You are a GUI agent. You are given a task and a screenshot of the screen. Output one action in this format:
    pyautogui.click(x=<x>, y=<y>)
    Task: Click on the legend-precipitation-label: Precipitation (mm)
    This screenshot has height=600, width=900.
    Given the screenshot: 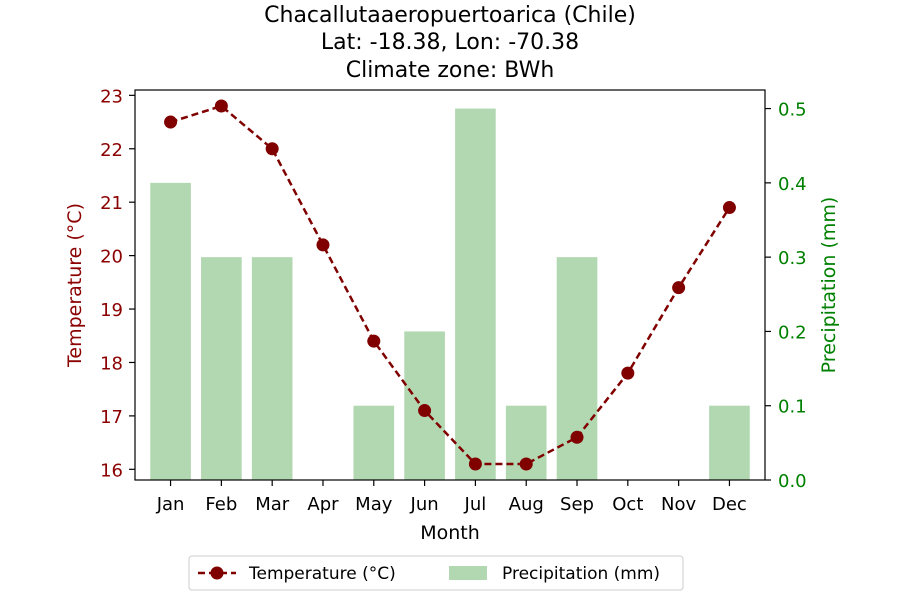 What is the action you would take?
    pyautogui.click(x=581, y=574)
    